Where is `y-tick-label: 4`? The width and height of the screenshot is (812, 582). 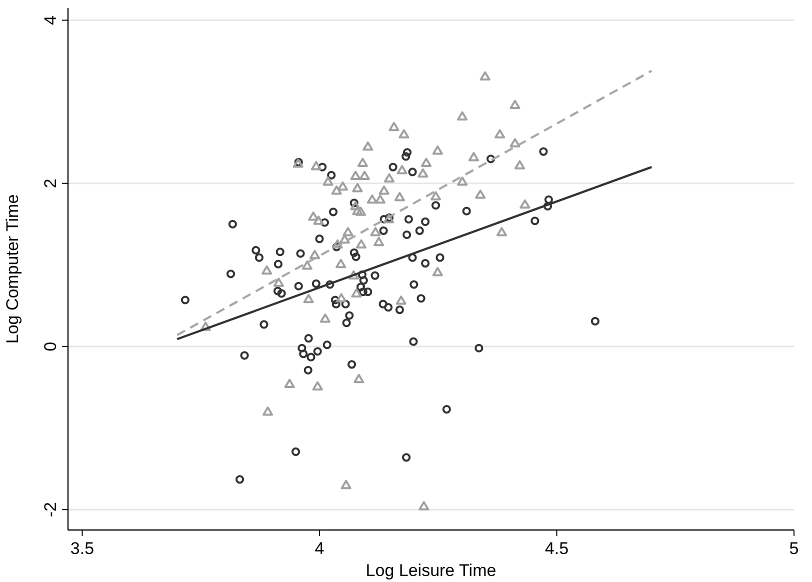 y-tick-label: 4 is located at coordinates (50, 20).